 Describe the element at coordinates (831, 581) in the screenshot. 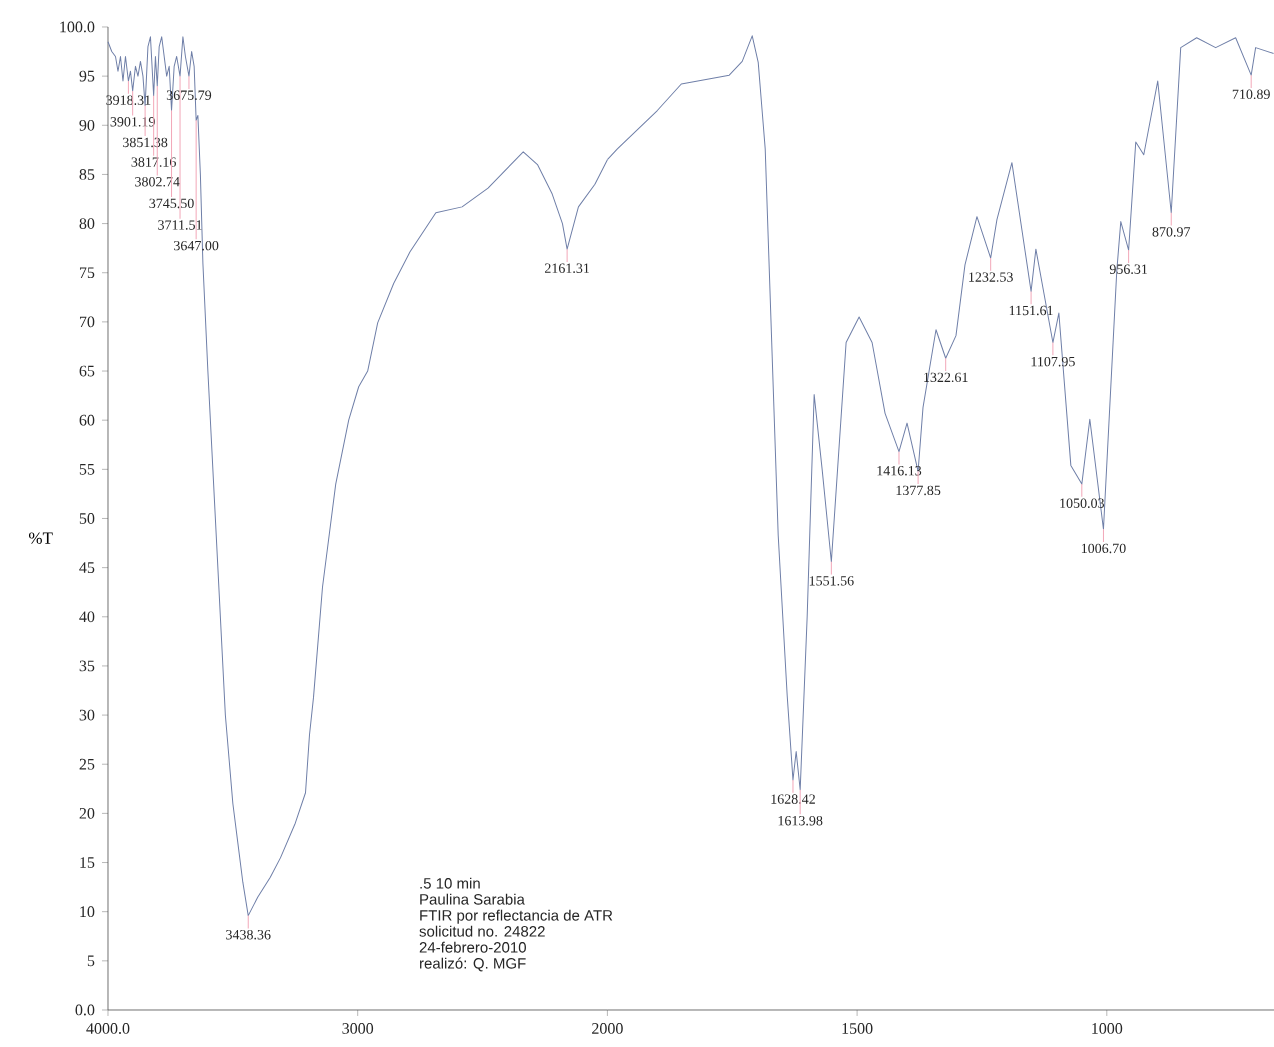

I see `annotation: 1551.56` at that location.